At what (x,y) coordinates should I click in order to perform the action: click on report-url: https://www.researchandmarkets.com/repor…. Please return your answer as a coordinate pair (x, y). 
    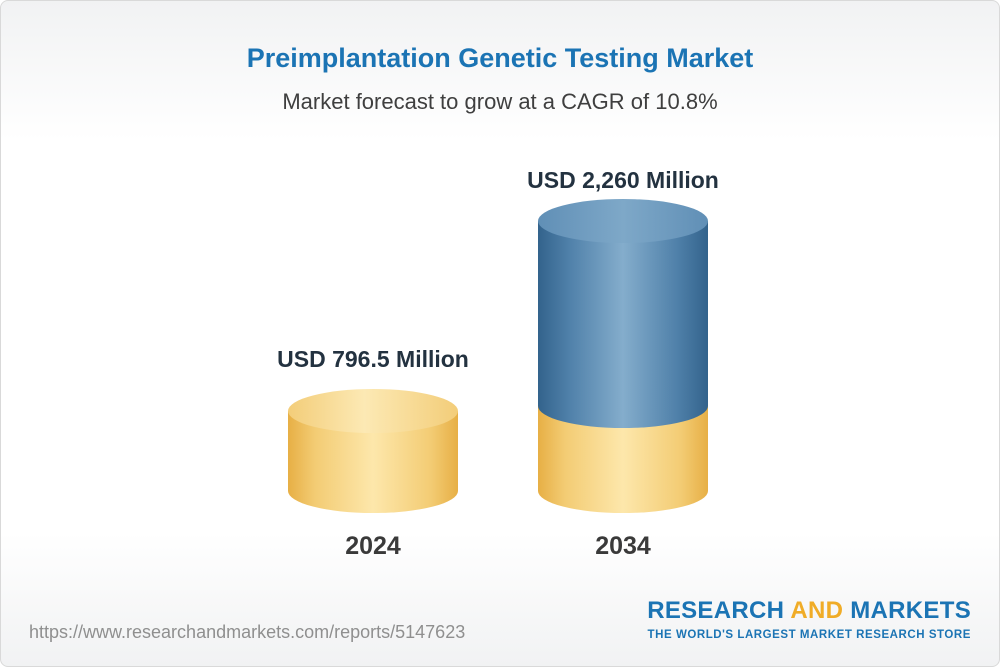
    Looking at the image, I should click on (247, 632).